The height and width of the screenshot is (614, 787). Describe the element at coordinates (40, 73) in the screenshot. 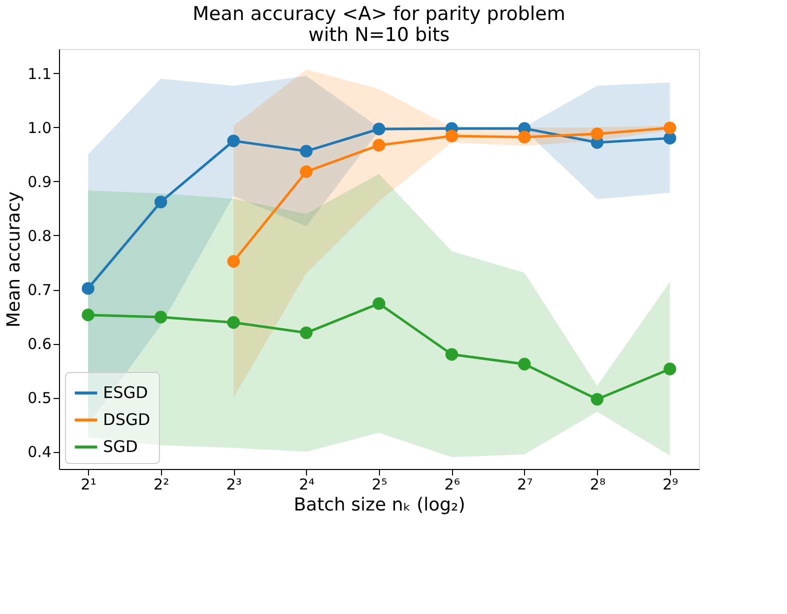

I see `y-tick-label: 1.1` at that location.